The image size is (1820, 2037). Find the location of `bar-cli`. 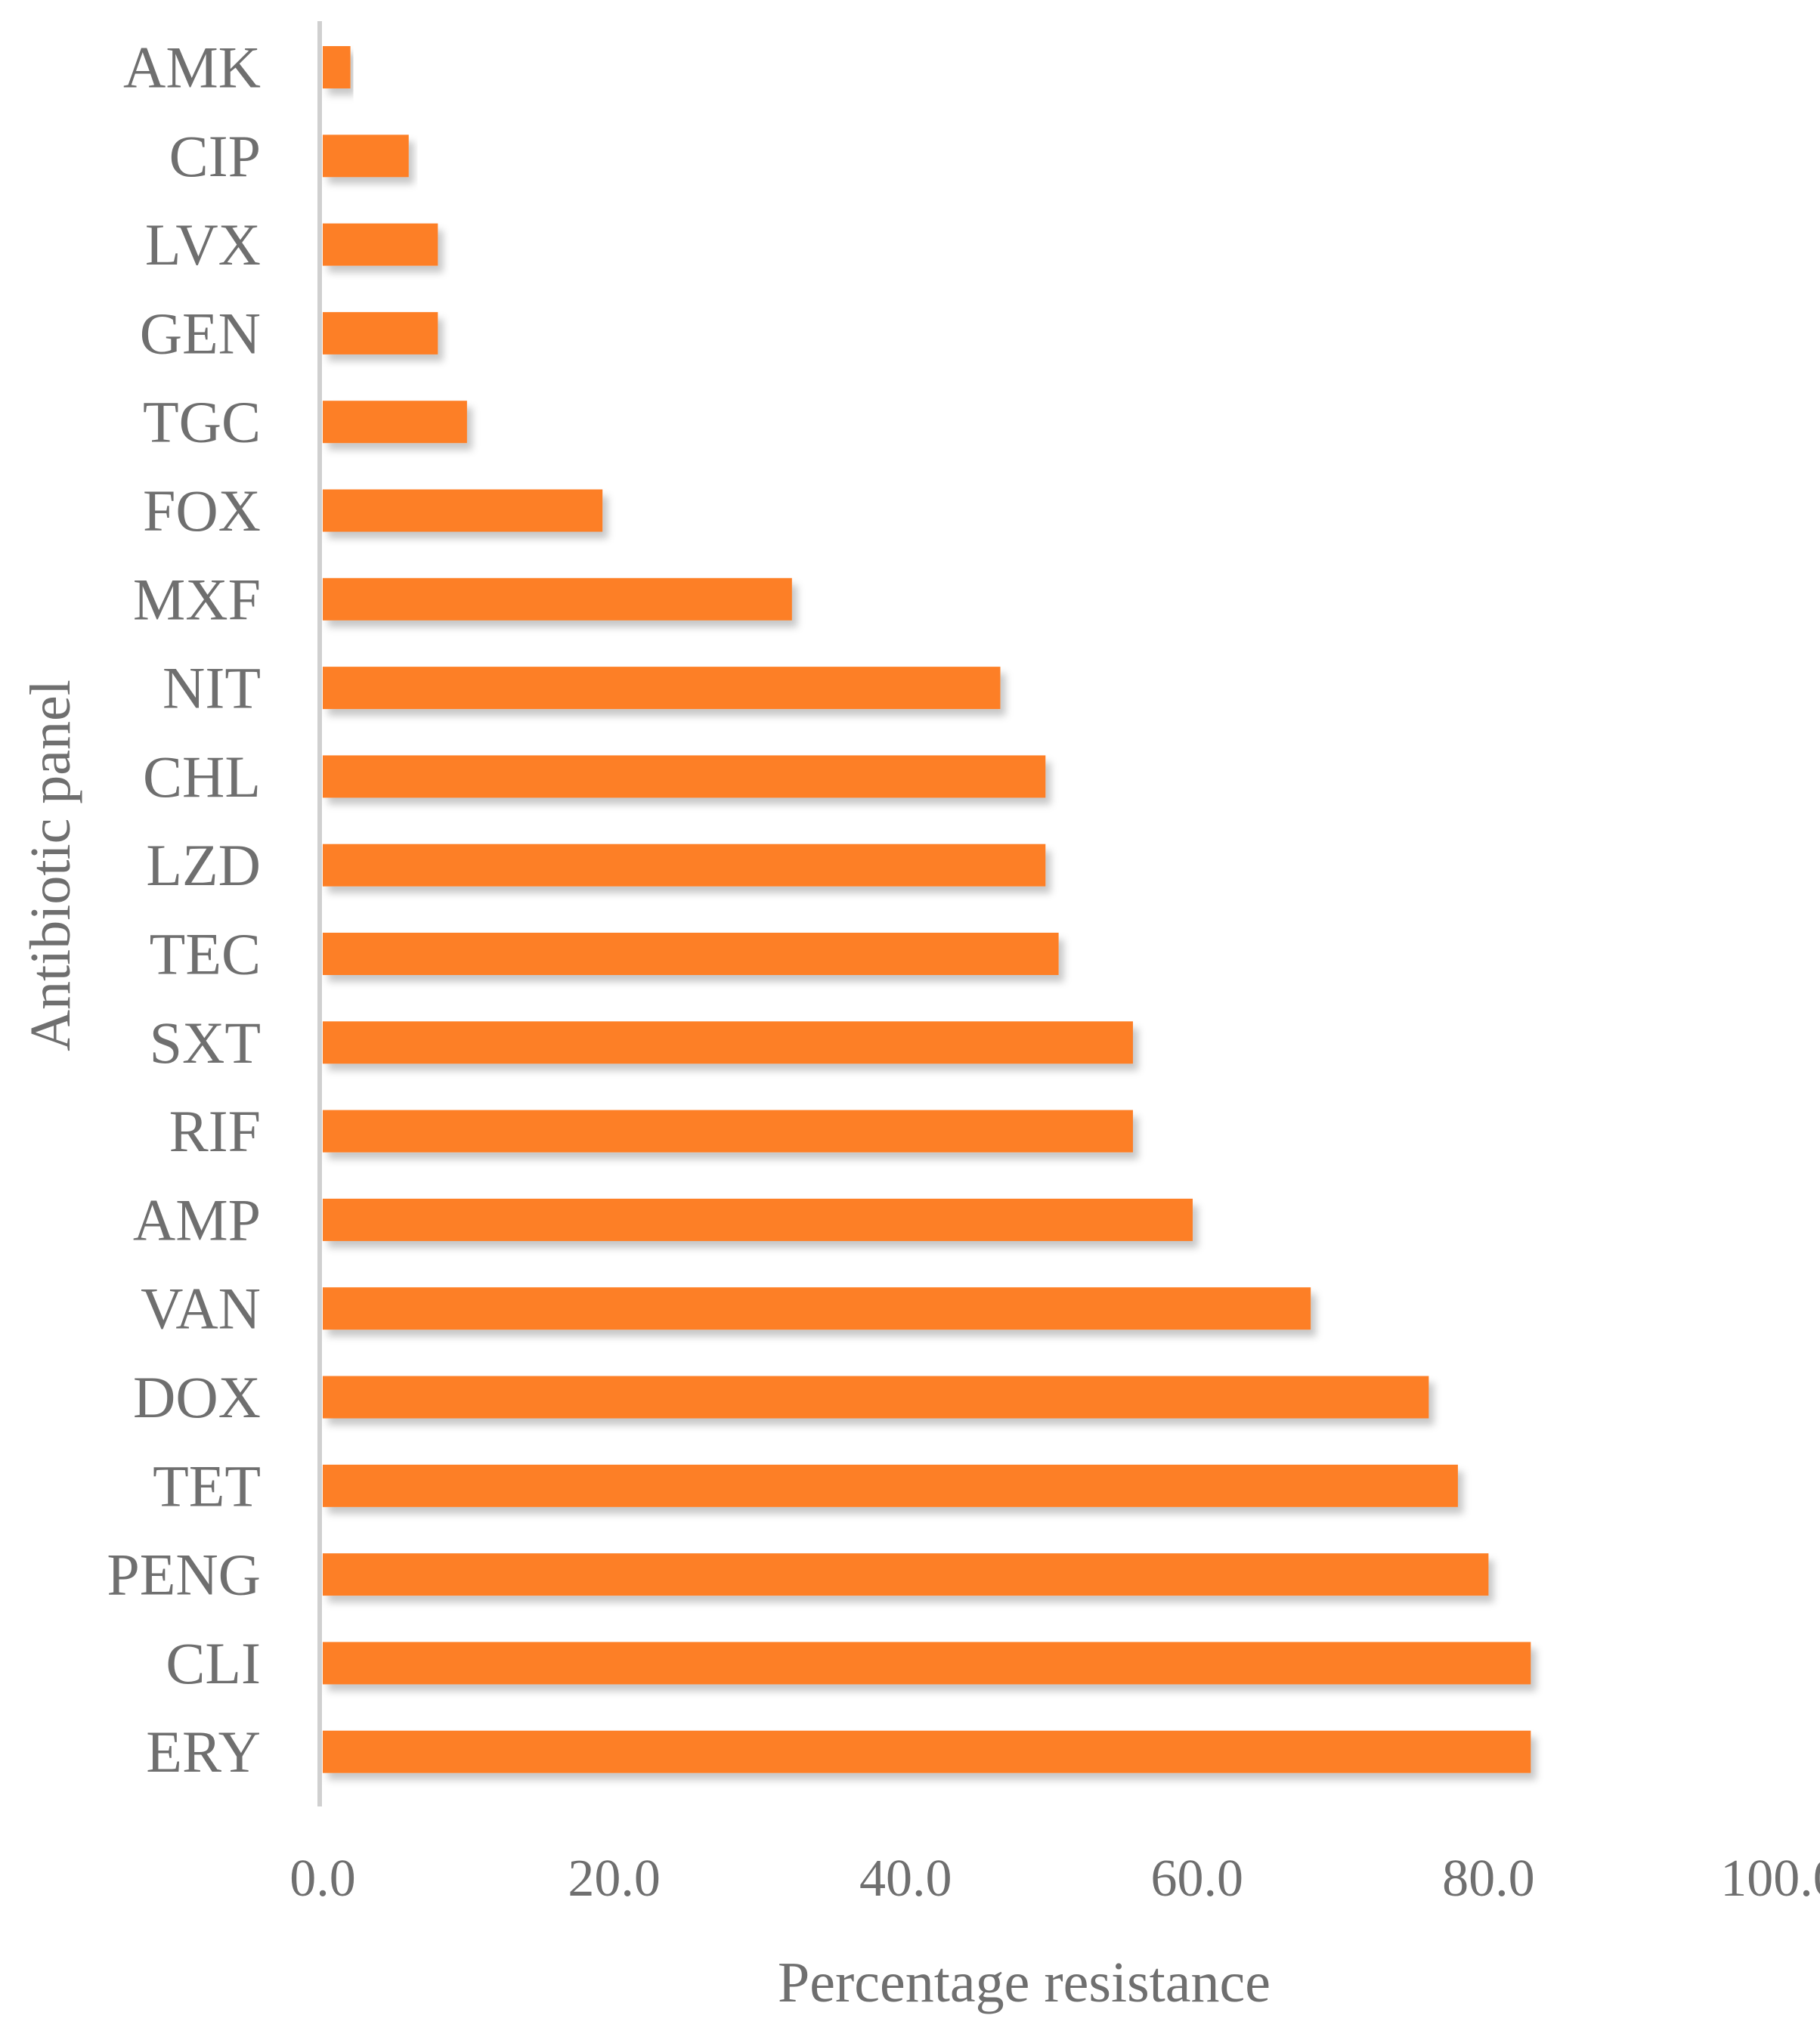

bar-cli is located at coordinates (927, 1663).